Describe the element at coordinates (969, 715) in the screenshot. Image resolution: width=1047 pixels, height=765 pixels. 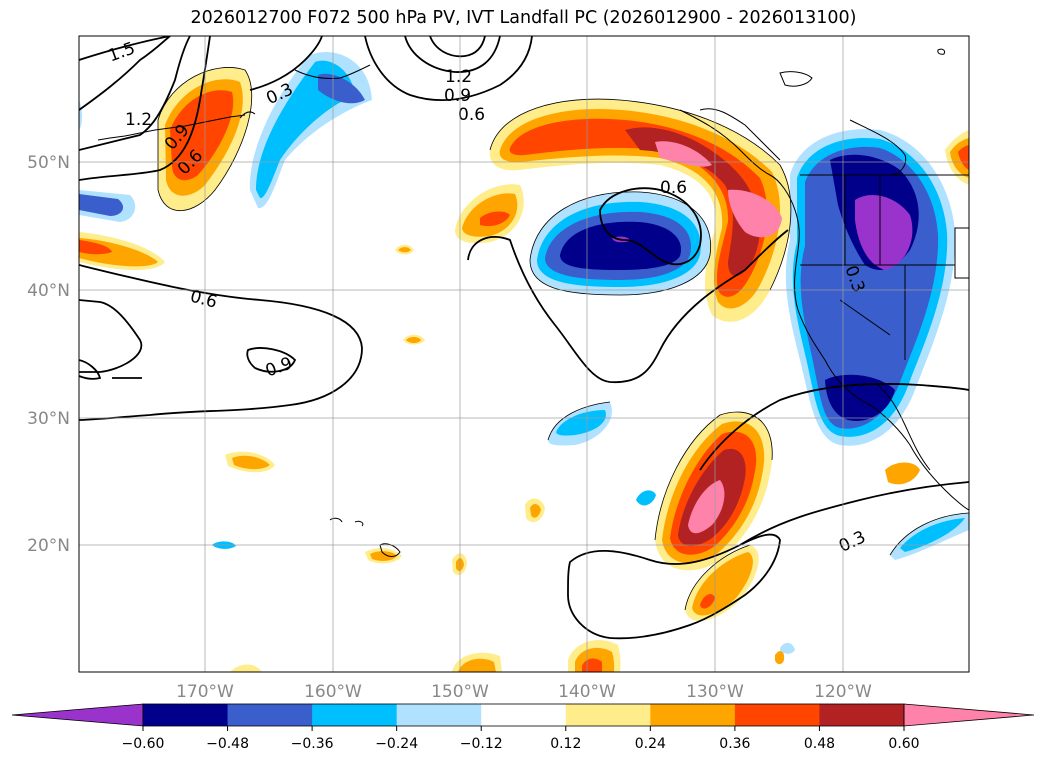
I see `colorbar-over-extension` at that location.